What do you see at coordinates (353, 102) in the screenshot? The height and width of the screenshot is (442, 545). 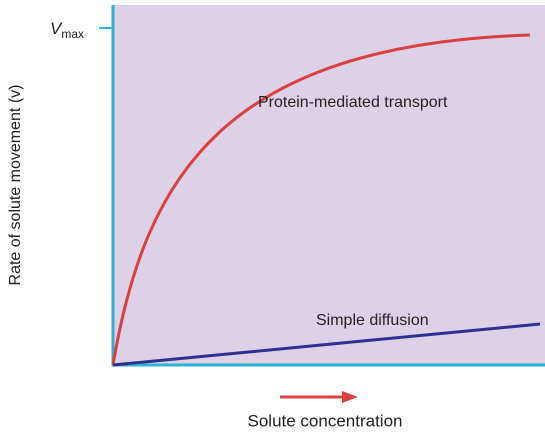 I see `protein-curve-label: Protein-mediated transport` at bounding box center [353, 102].